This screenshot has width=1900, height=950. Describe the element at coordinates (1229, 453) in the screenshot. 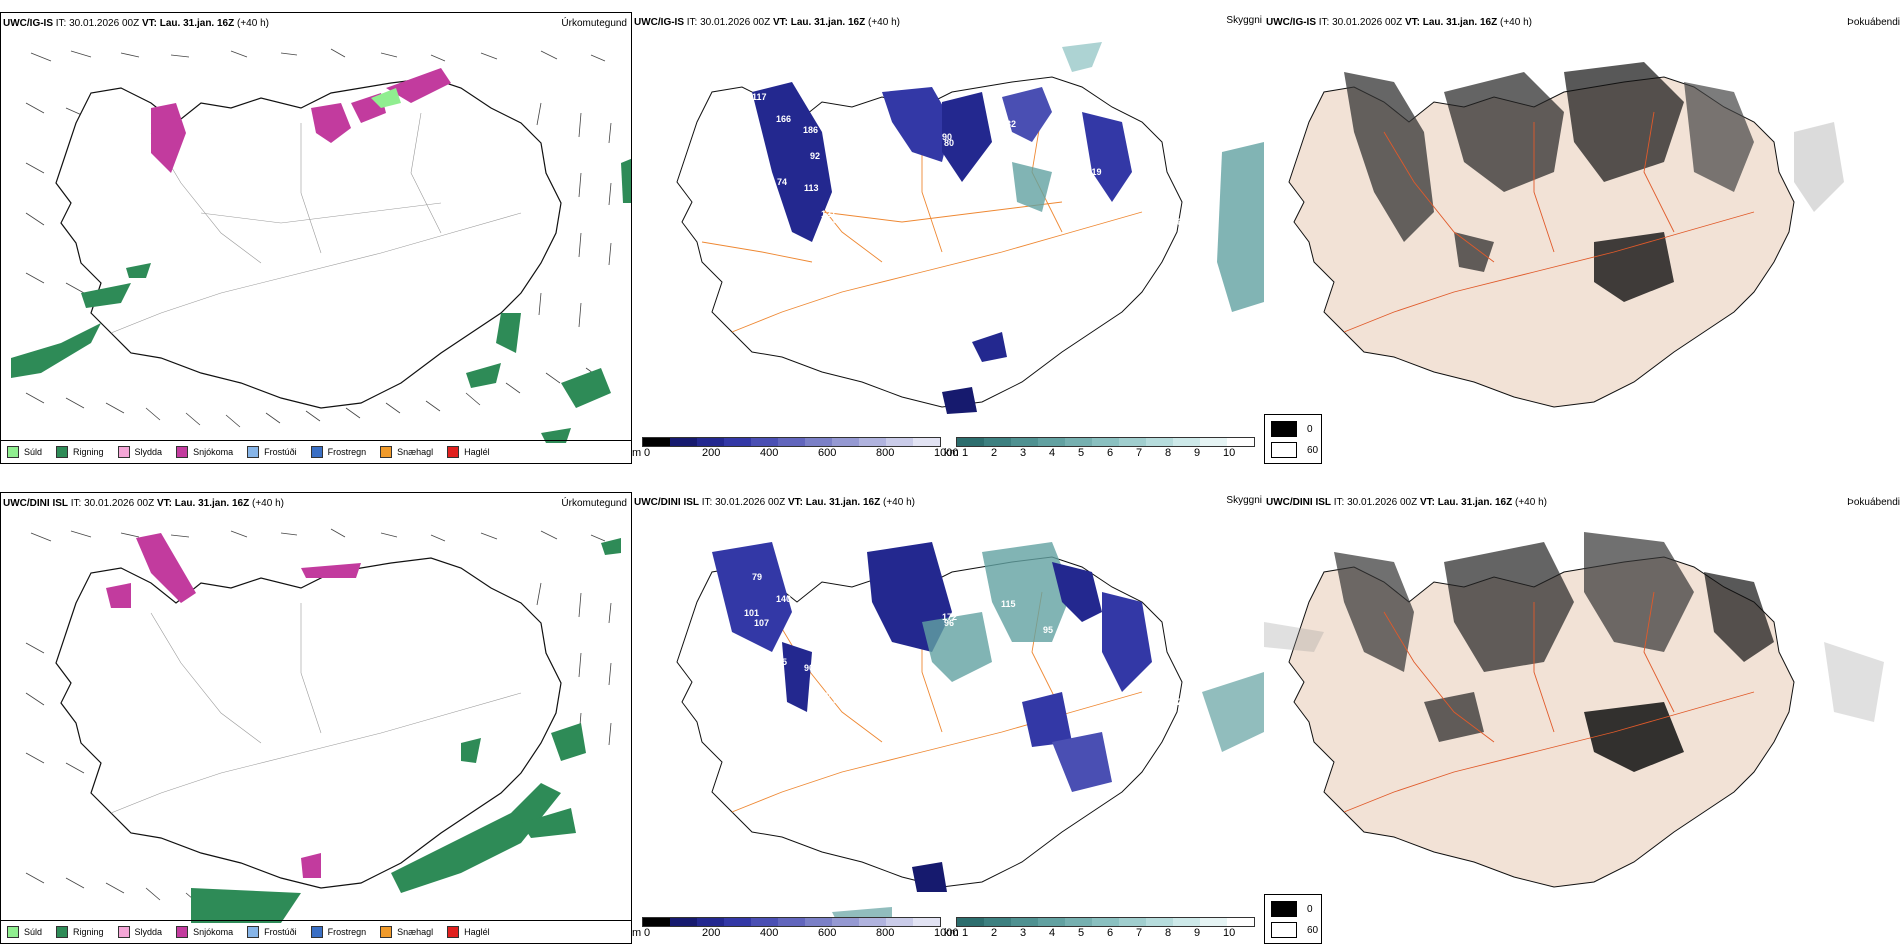

I see `colorbar-tick: 10` at that location.